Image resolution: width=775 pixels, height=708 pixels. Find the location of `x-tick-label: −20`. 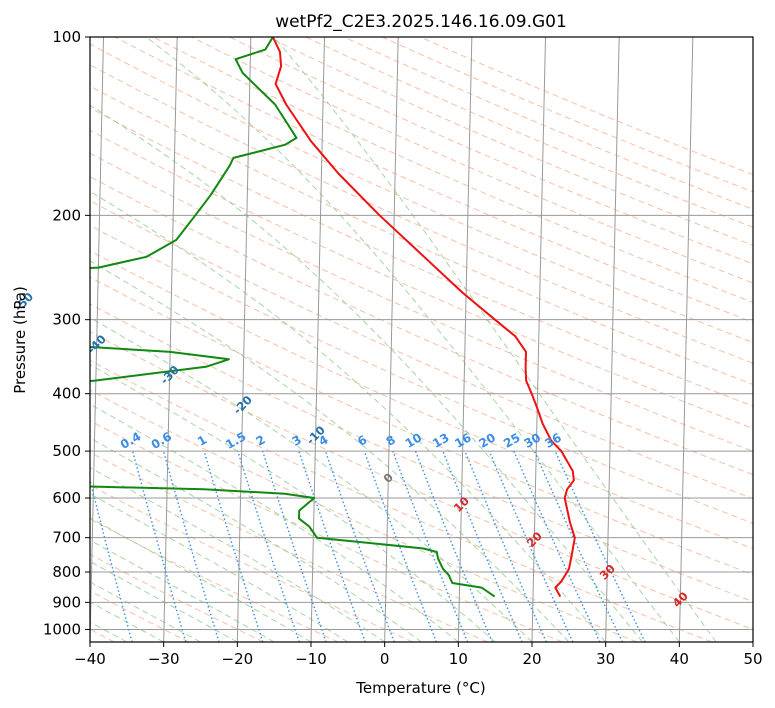

x-tick-label: −20 is located at coordinates (238, 659).